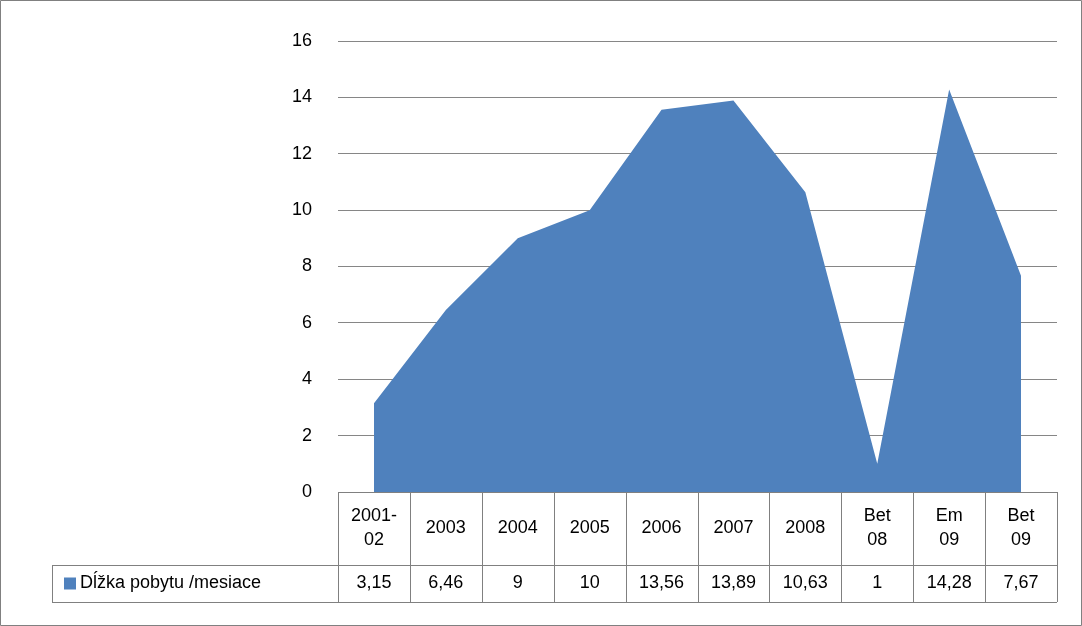  Describe the element at coordinates (306, 490) in the screenshot. I see `y-tick-label: 0` at that location.